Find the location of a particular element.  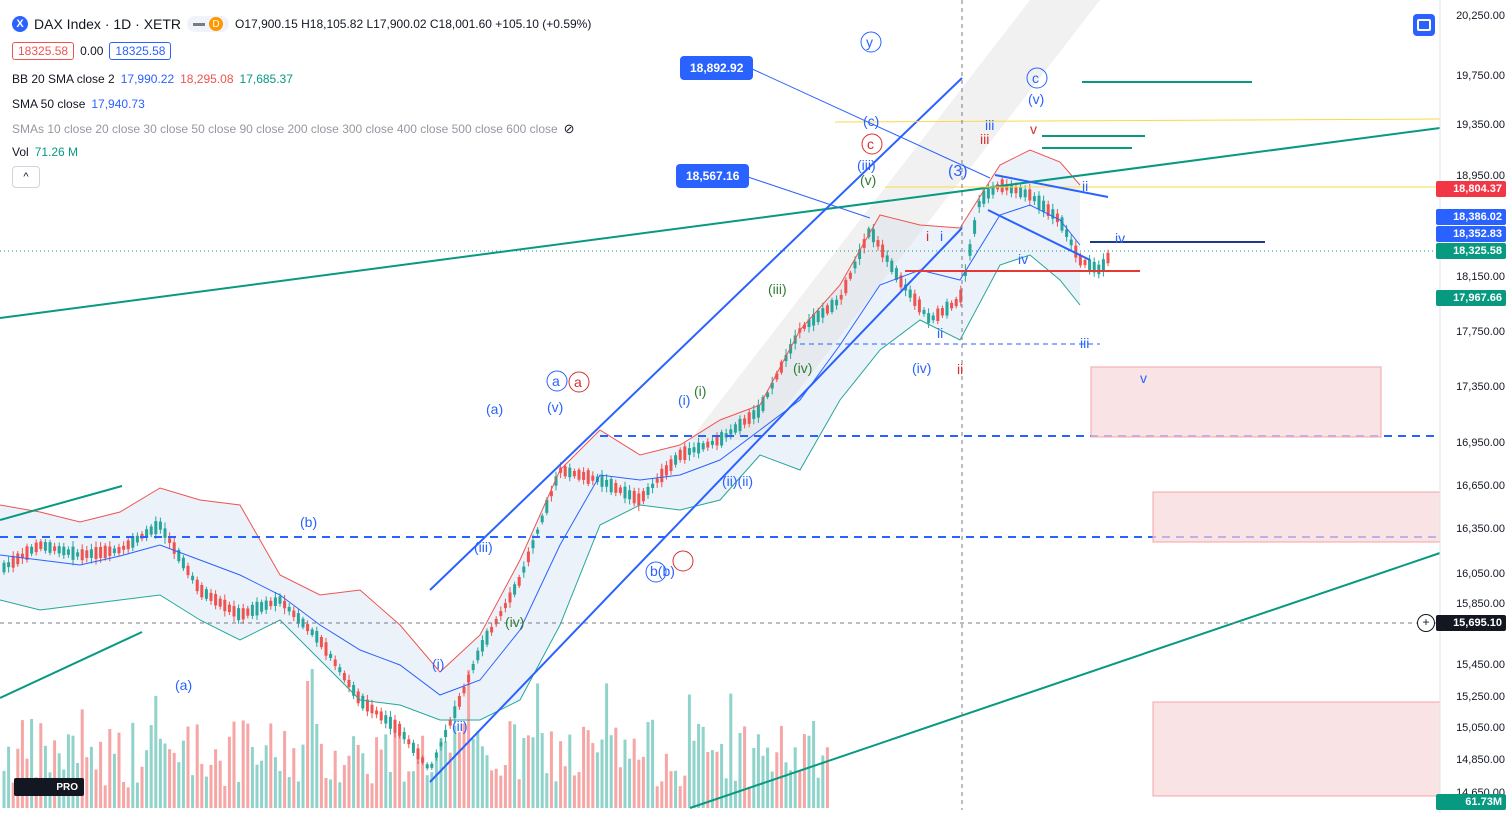

vol-label: Vol is located at coordinates (20, 152).